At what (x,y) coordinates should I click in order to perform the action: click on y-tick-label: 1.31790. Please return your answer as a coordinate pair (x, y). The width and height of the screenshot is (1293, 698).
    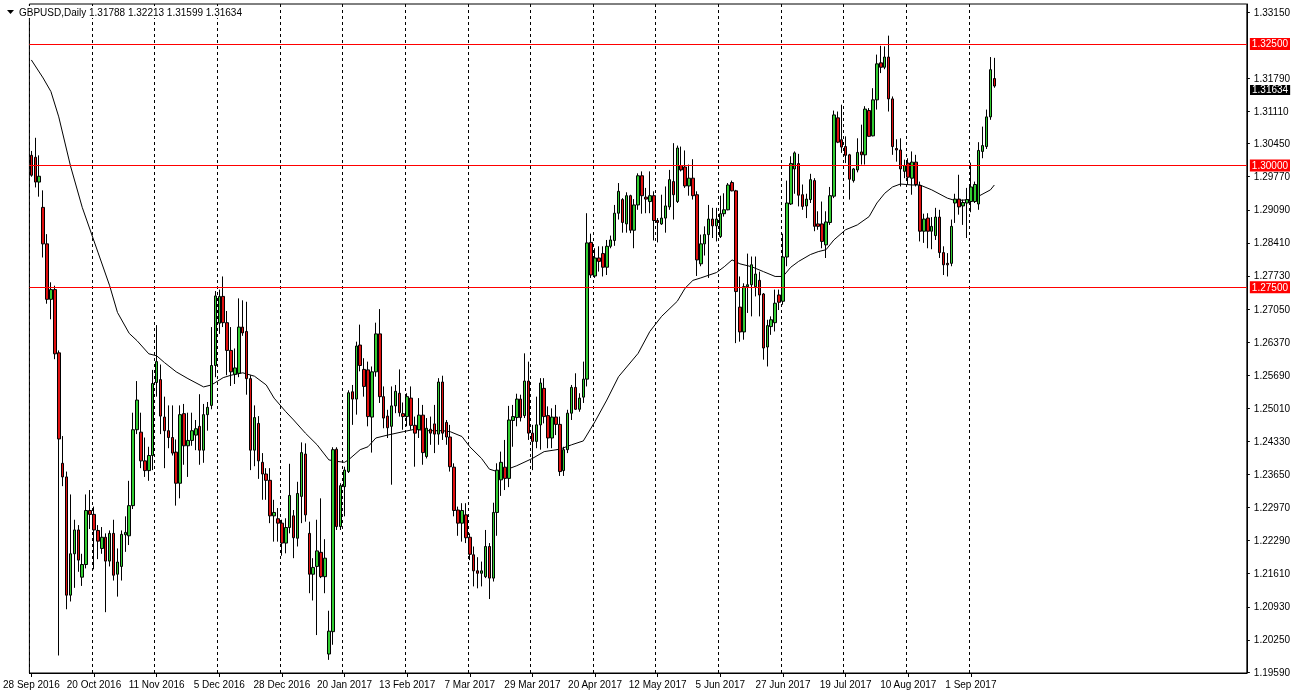
    Looking at the image, I should click on (1272, 78).